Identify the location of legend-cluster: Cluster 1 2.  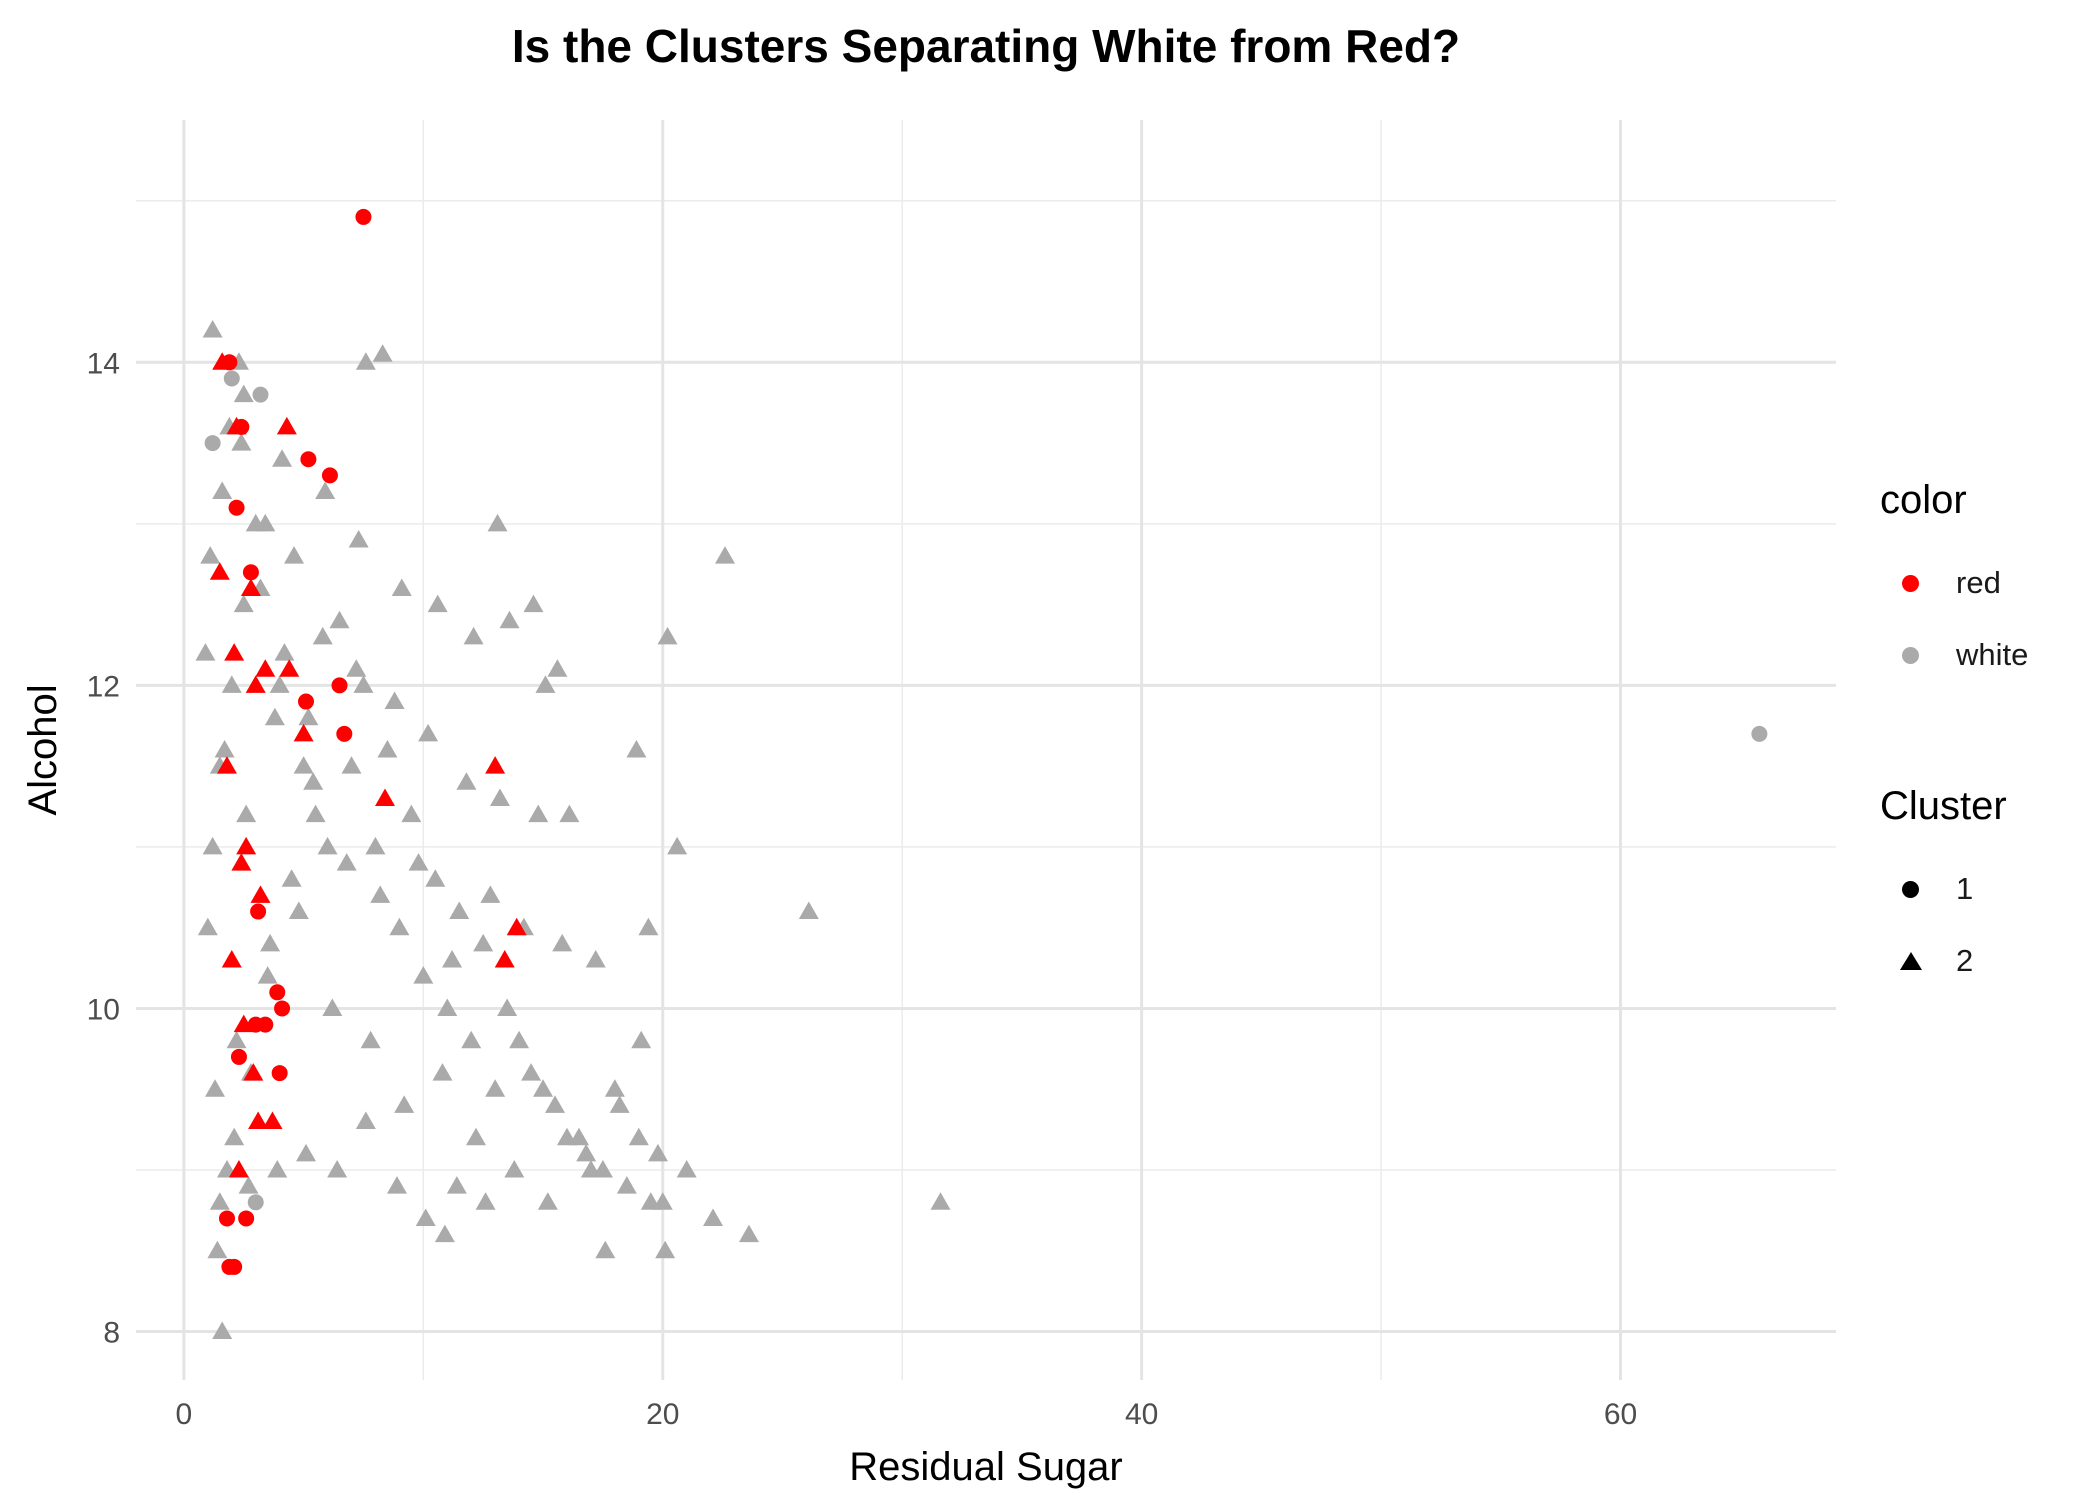
(1980, 890).